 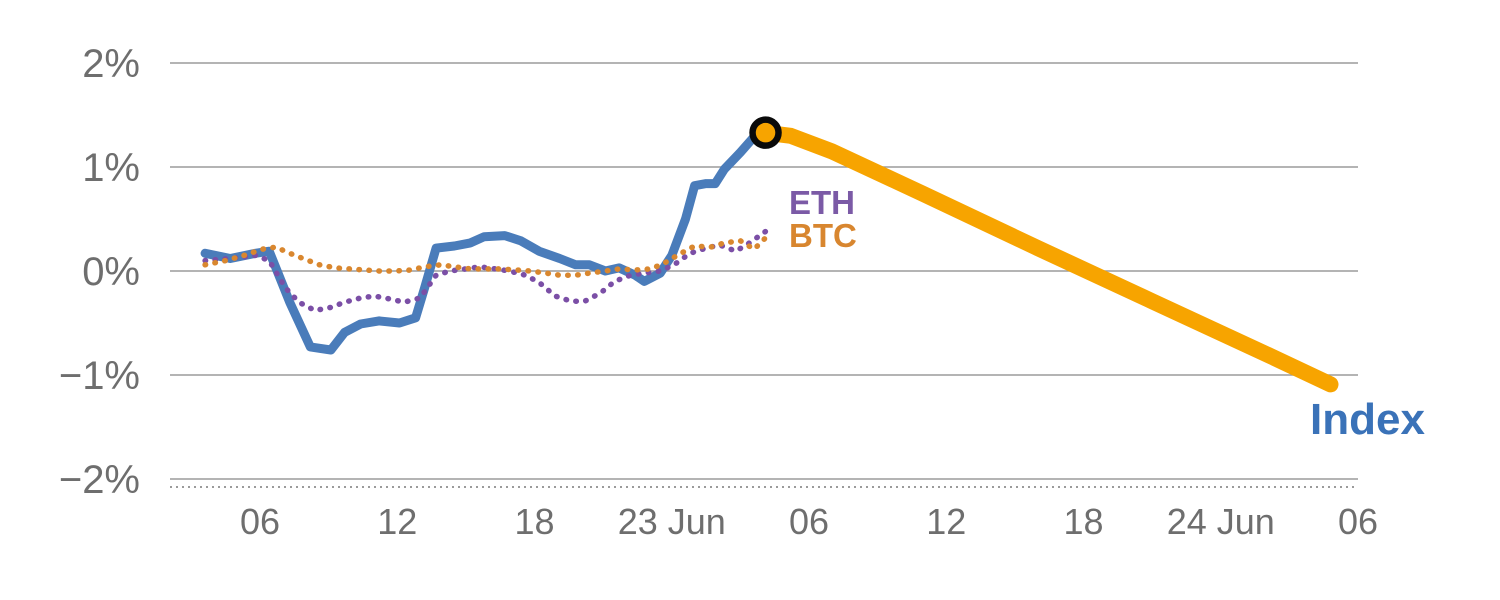 What do you see at coordinates (822, 202) in the screenshot?
I see `series-label-eth: ETH` at bounding box center [822, 202].